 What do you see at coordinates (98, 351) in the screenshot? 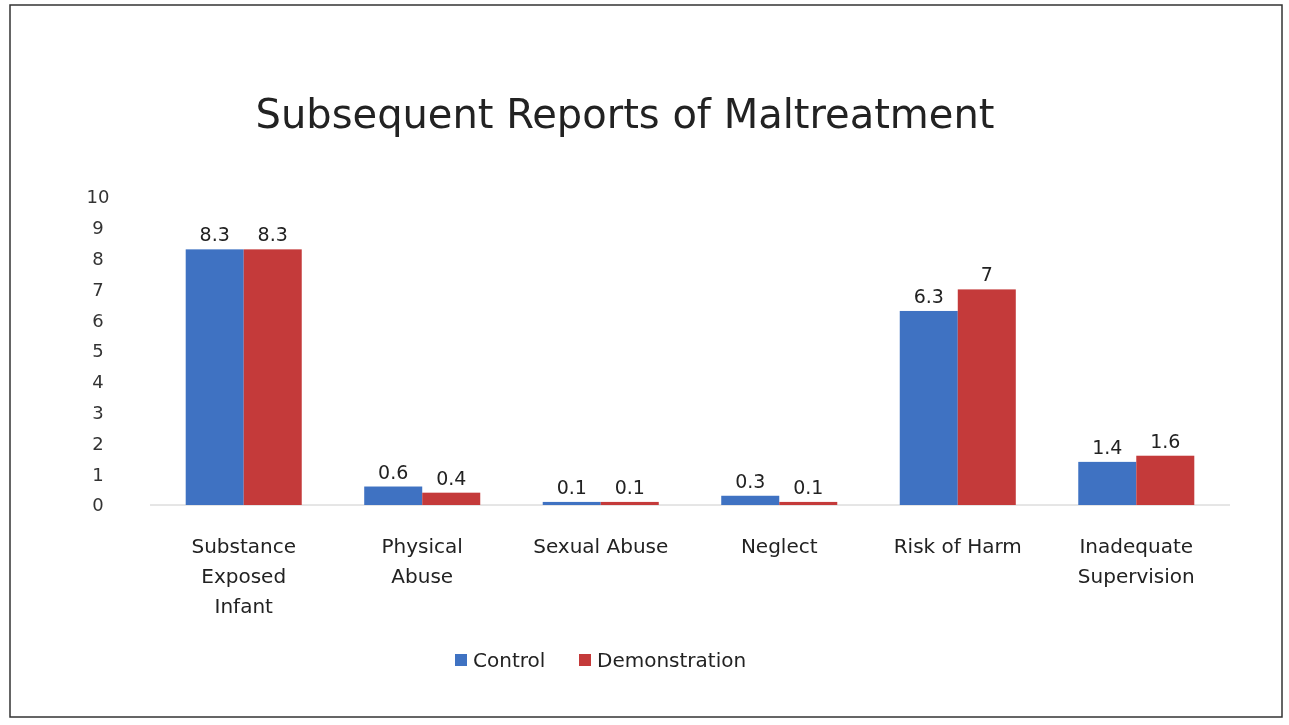
I see `y-tick-label: 5` at bounding box center [98, 351].